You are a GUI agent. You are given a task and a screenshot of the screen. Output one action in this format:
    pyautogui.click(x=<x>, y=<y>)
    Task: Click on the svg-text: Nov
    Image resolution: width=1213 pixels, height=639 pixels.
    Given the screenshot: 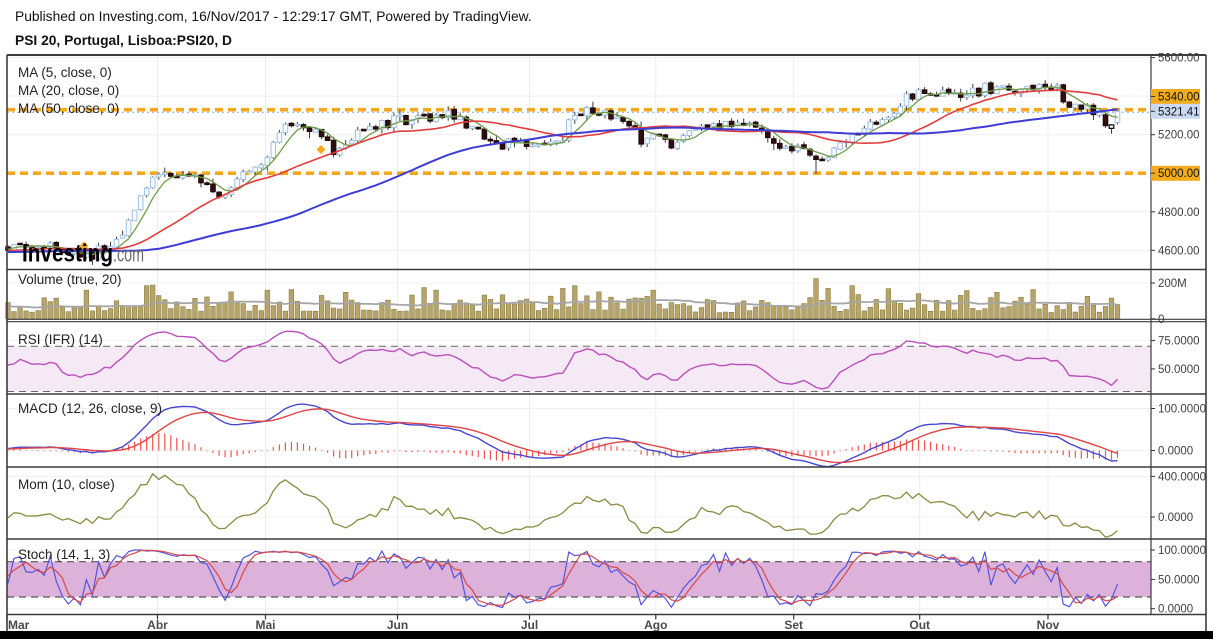 What is the action you would take?
    pyautogui.click(x=1048, y=625)
    